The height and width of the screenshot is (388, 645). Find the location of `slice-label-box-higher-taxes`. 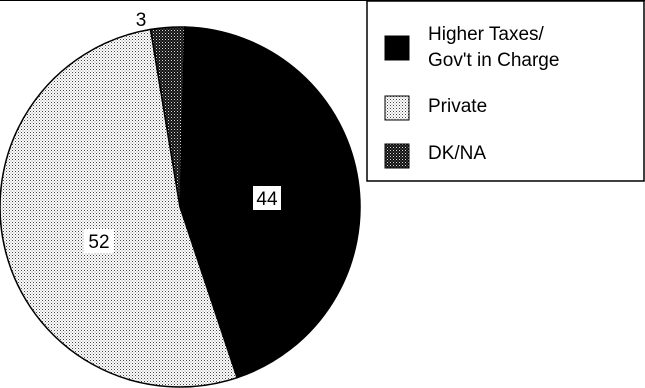

slice-label-box-higher-taxes is located at coordinates (267, 198).